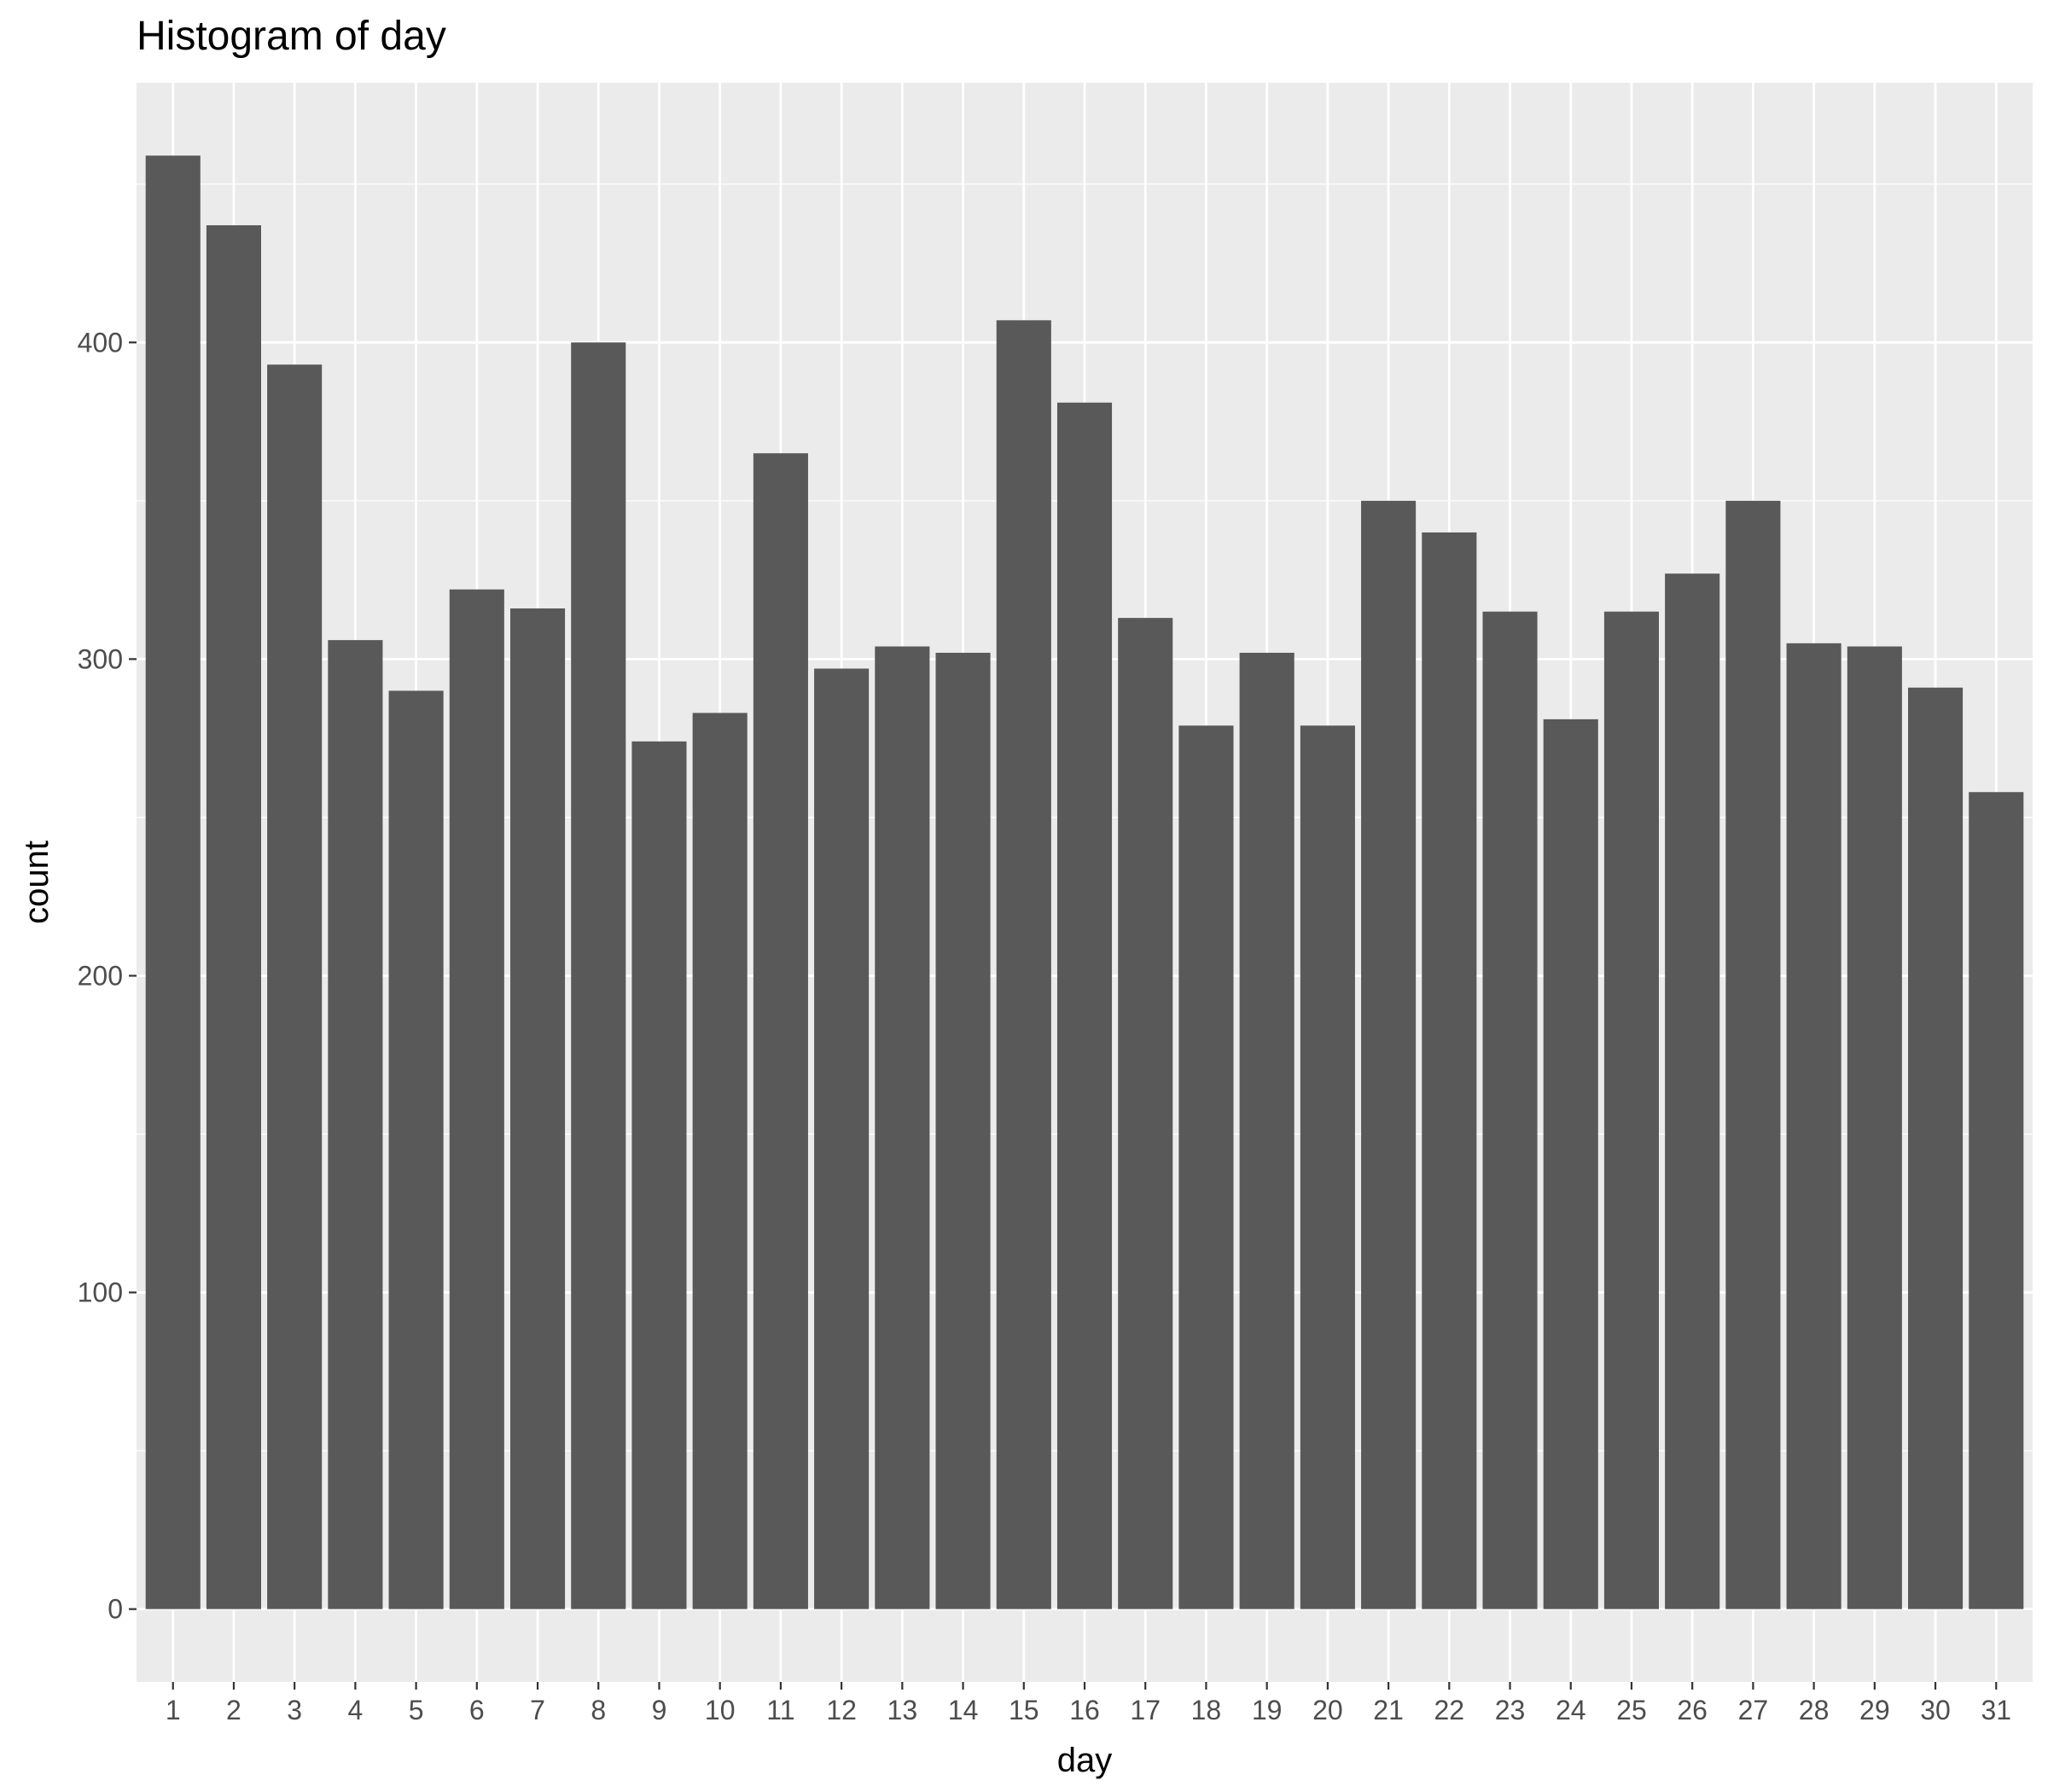 This screenshot has height=1792, width=2048. Describe the element at coordinates (1936, 1710) in the screenshot. I see `x-tick-label: 30` at that location.